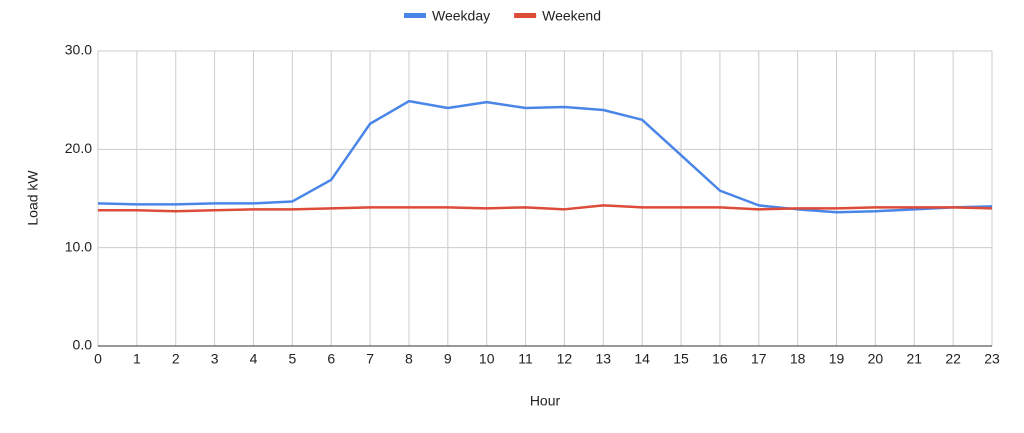  Describe the element at coordinates (953, 359) in the screenshot. I see `x-tick-label: 22` at that location.